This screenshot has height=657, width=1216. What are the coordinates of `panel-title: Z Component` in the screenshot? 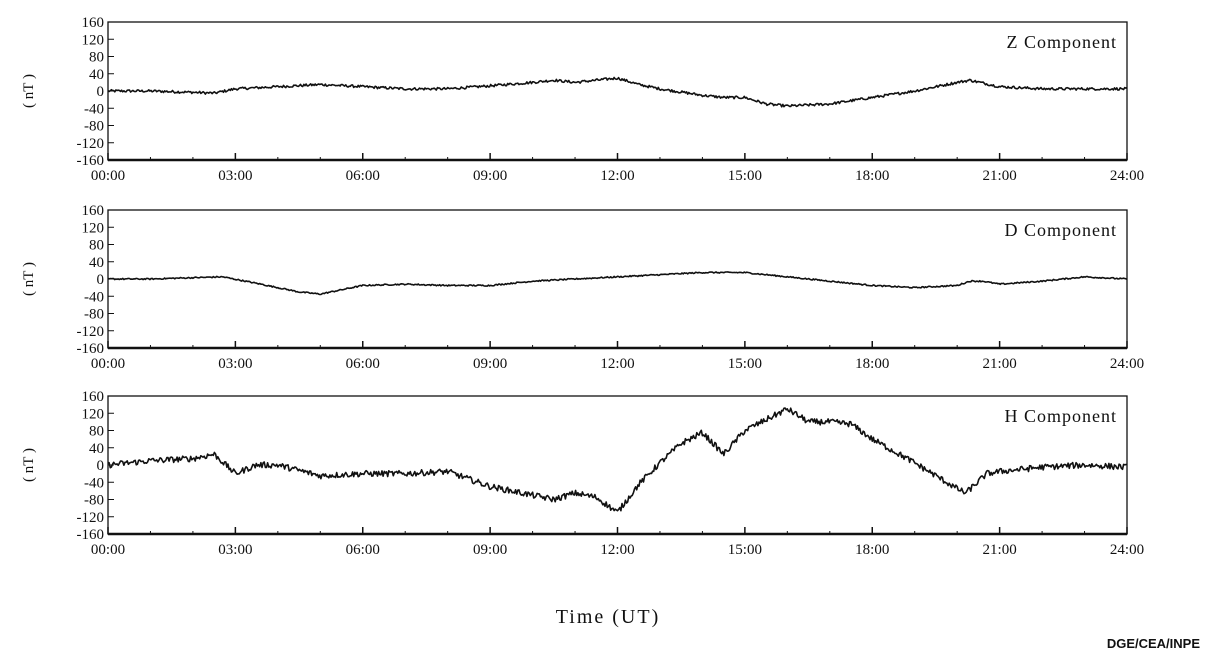 It's located at (1062, 42).